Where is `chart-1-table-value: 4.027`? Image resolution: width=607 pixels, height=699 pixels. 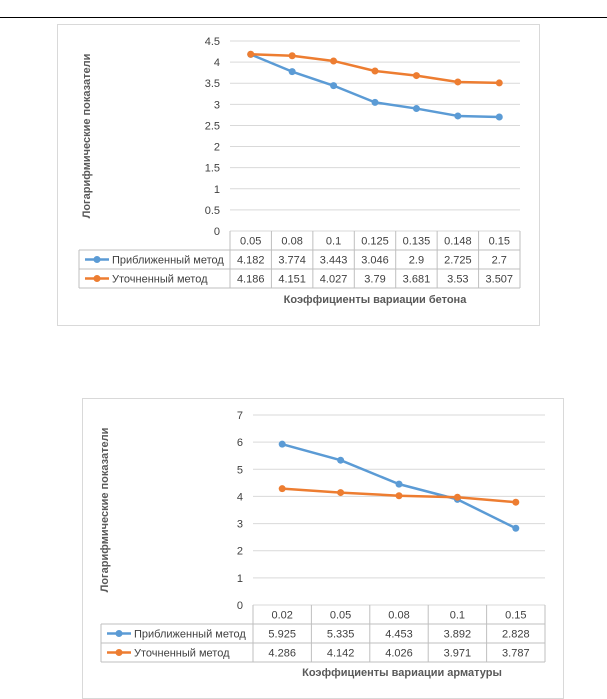 chart-1-table-value: 4.027 is located at coordinates (334, 280).